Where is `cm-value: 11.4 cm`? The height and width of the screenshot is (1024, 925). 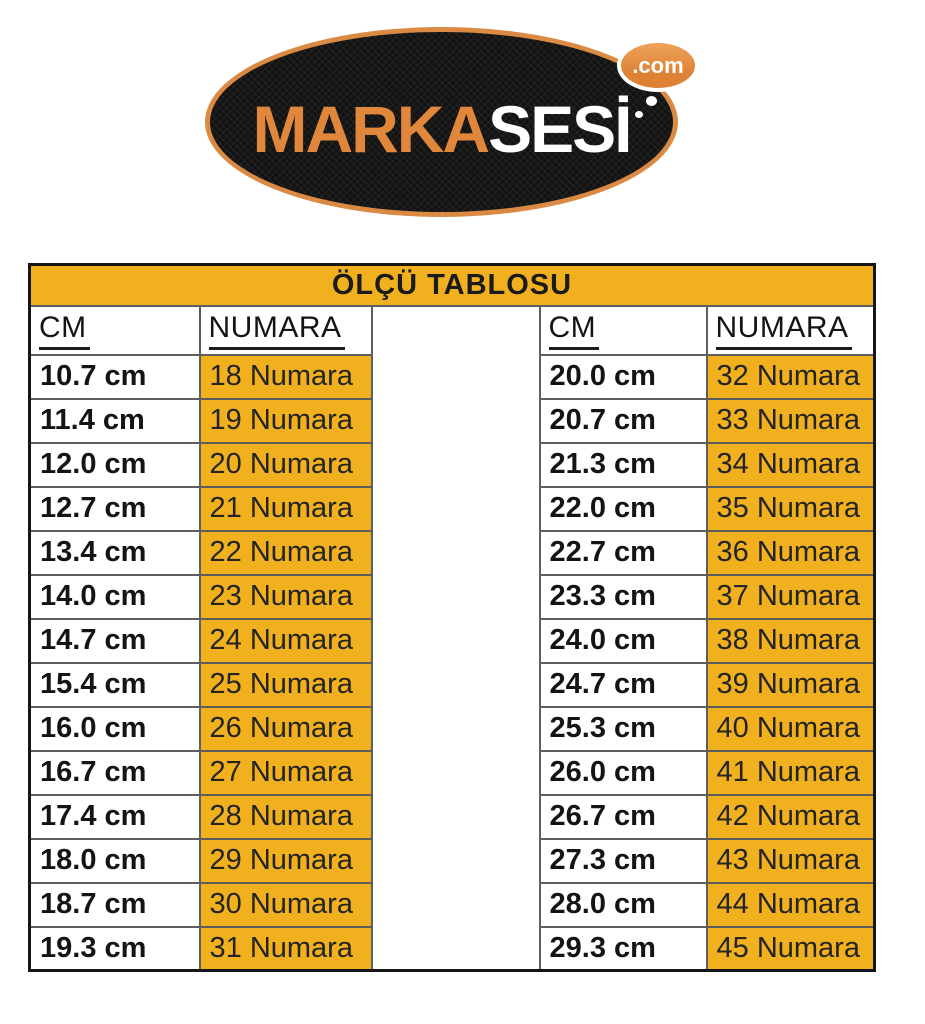
cm-value: 11.4 cm is located at coordinates (114, 420).